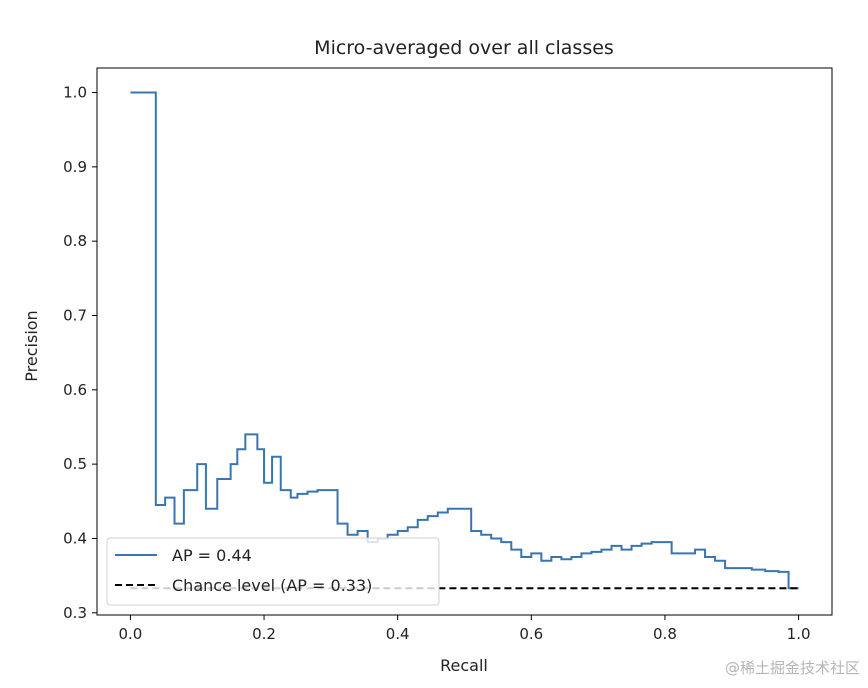  What do you see at coordinates (75, 315) in the screenshot?
I see `y-tick-label: 0.7` at bounding box center [75, 315].